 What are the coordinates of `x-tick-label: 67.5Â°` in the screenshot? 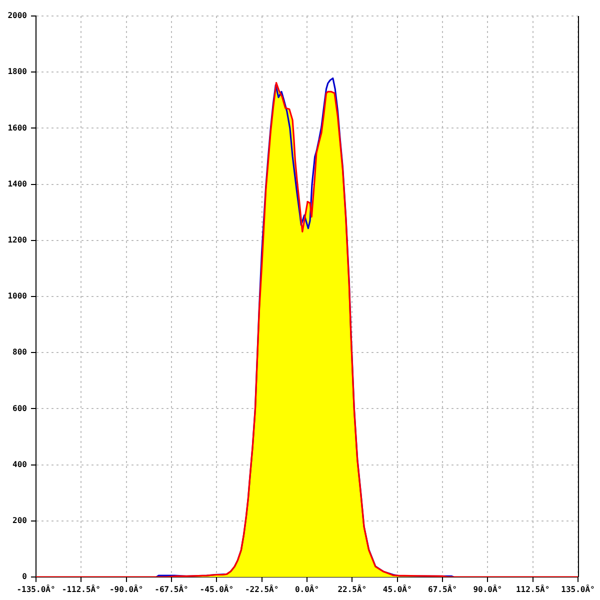 It's located at (442, 589).